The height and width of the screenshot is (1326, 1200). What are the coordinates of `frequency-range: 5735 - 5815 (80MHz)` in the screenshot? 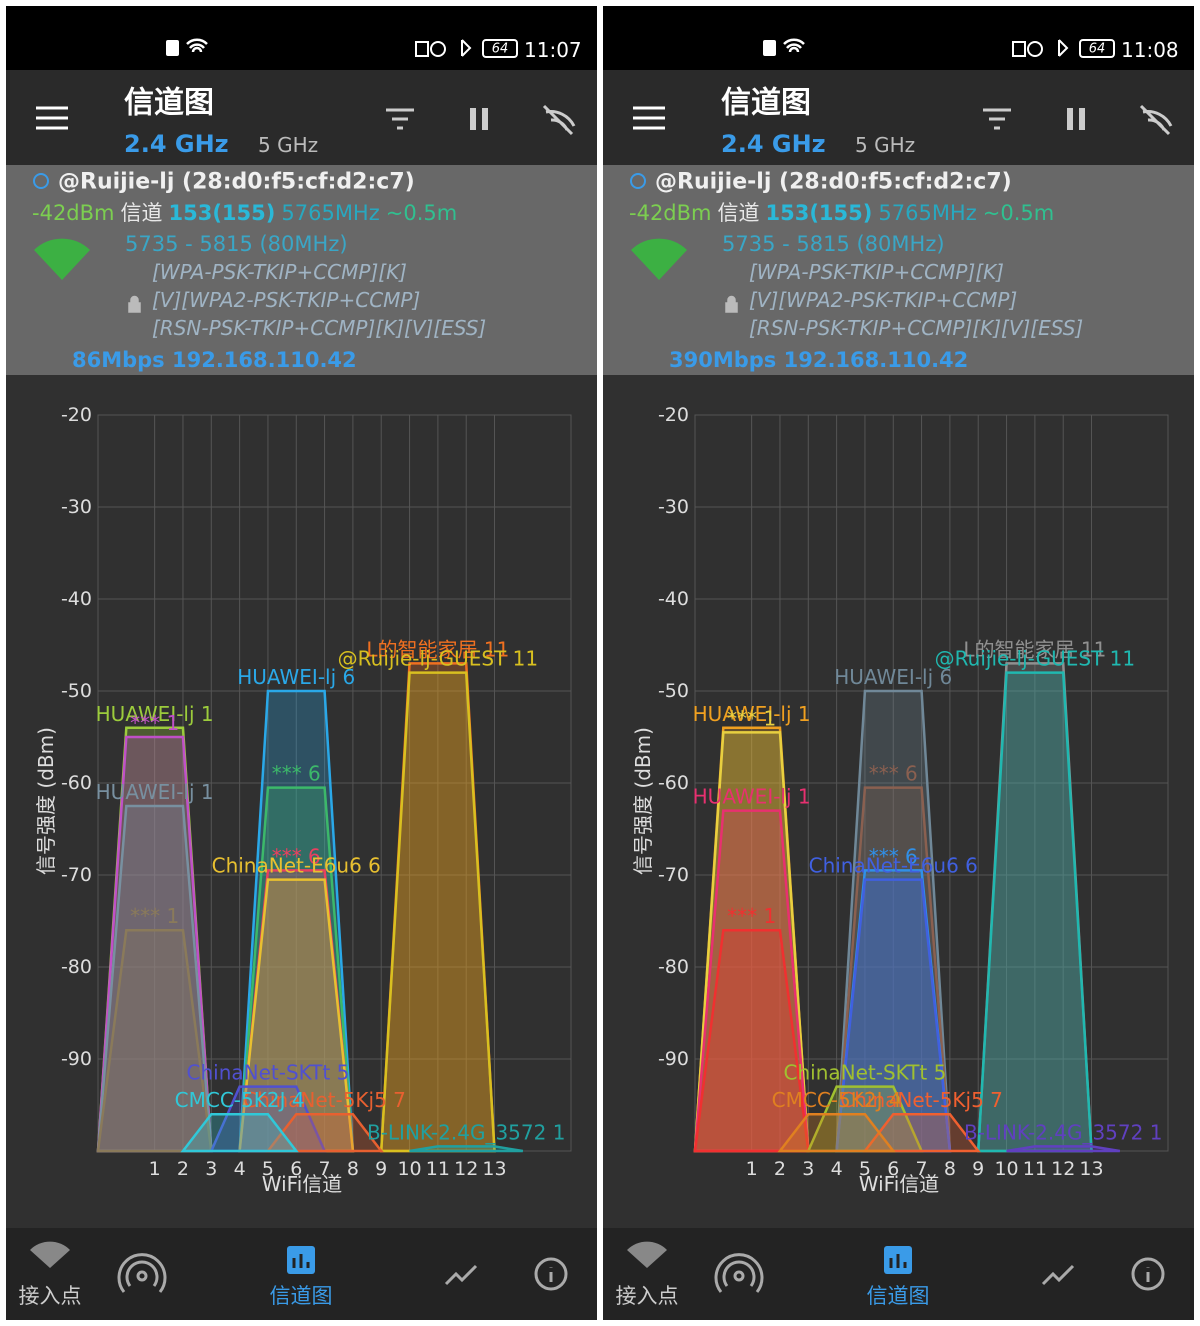 It's located at (833, 244).